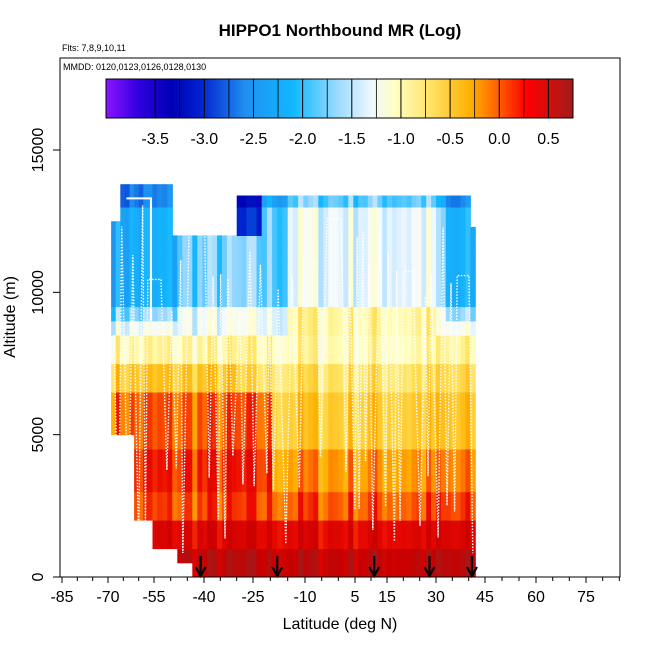 The height and width of the screenshot is (650, 650). I want to click on x-tick-label: -10, so click(304, 597).